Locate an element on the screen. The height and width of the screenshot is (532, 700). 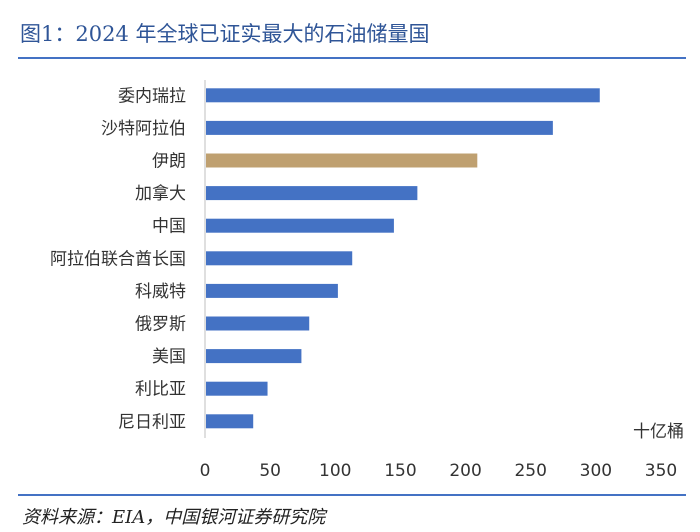
category-label-4: 中国 is located at coordinates (169, 227).